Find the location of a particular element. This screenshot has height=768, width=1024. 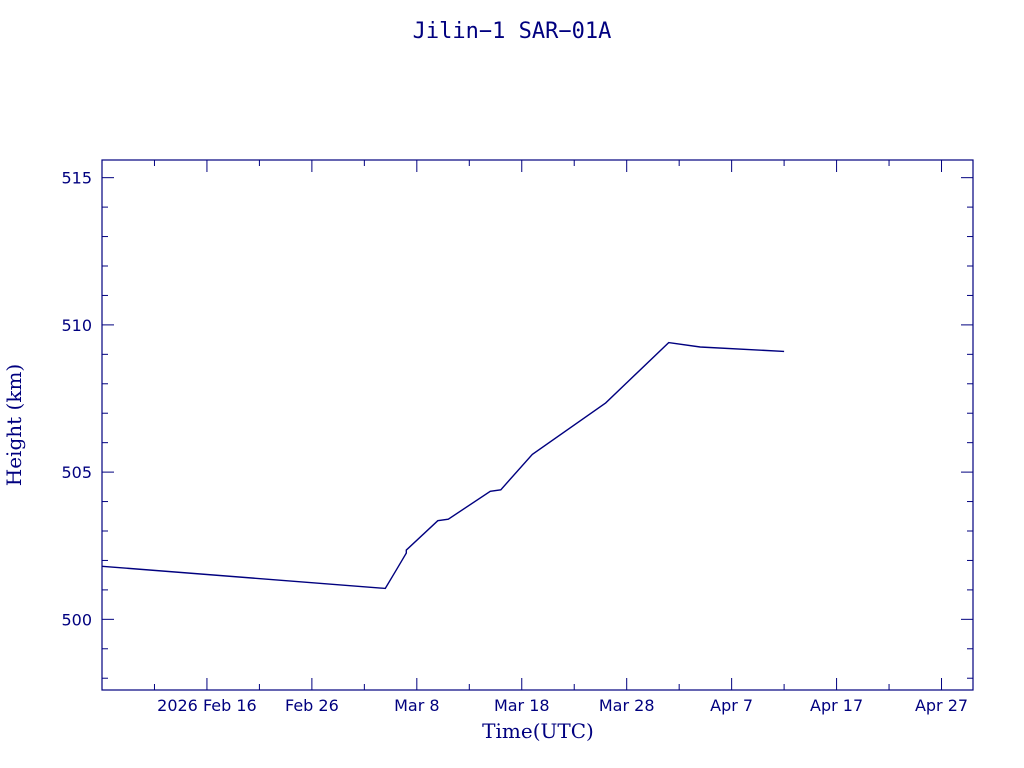

chart-title: Jilin−1 SAR−01A is located at coordinates (512, 31).